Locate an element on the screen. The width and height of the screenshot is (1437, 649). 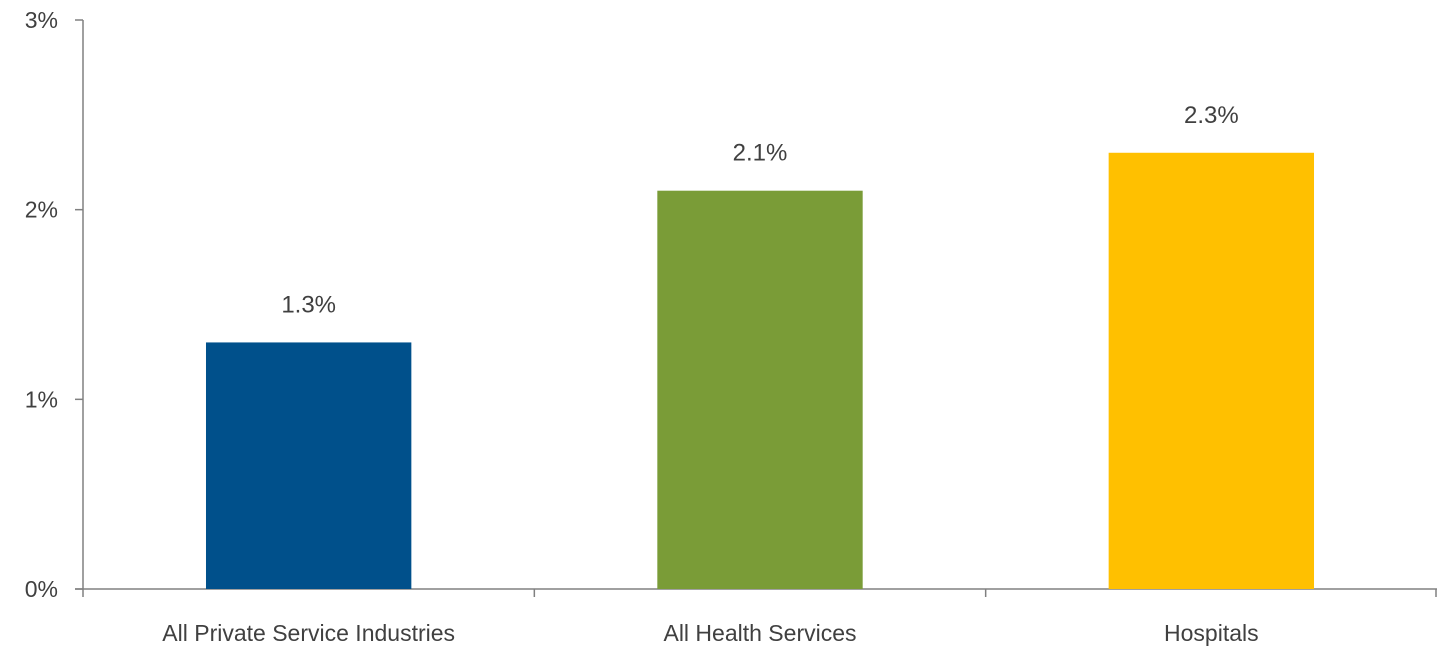
bar-value-label: 2.3% is located at coordinates (1211, 115).